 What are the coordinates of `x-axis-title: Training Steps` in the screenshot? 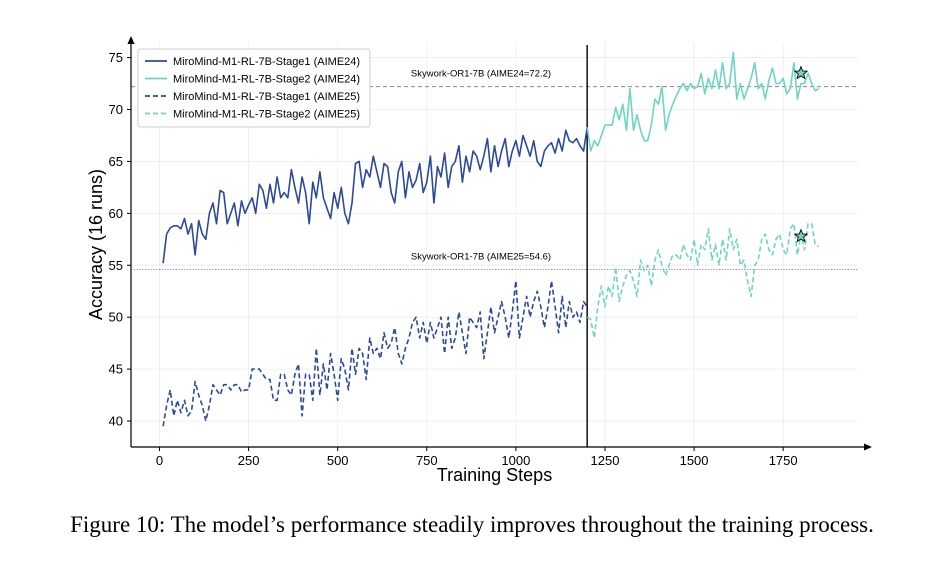 It's located at (494, 475).